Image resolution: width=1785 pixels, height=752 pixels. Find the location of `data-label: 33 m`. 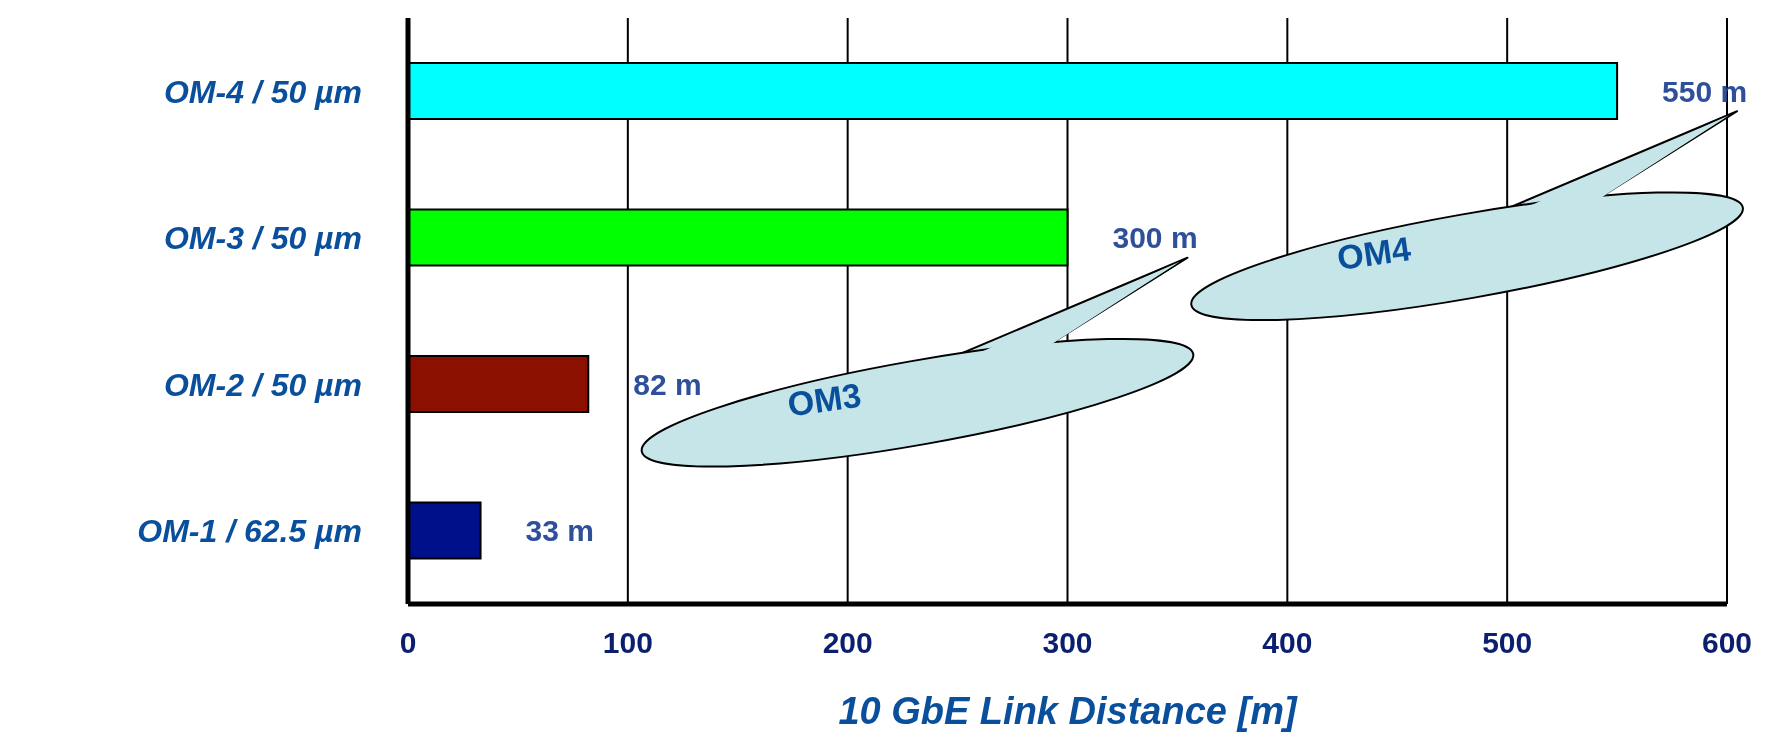

data-label: 33 m is located at coordinates (559, 531).